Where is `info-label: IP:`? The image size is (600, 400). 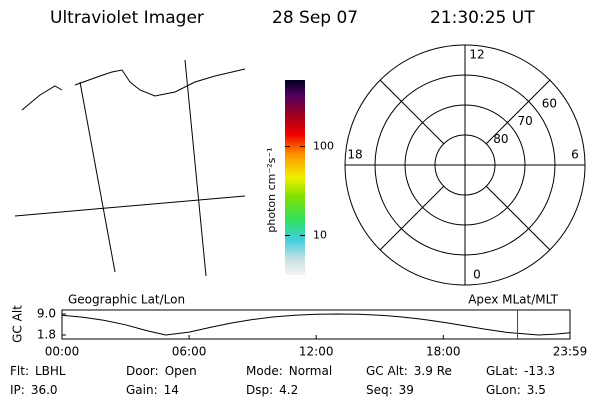 info-label: IP: is located at coordinates (17, 390).